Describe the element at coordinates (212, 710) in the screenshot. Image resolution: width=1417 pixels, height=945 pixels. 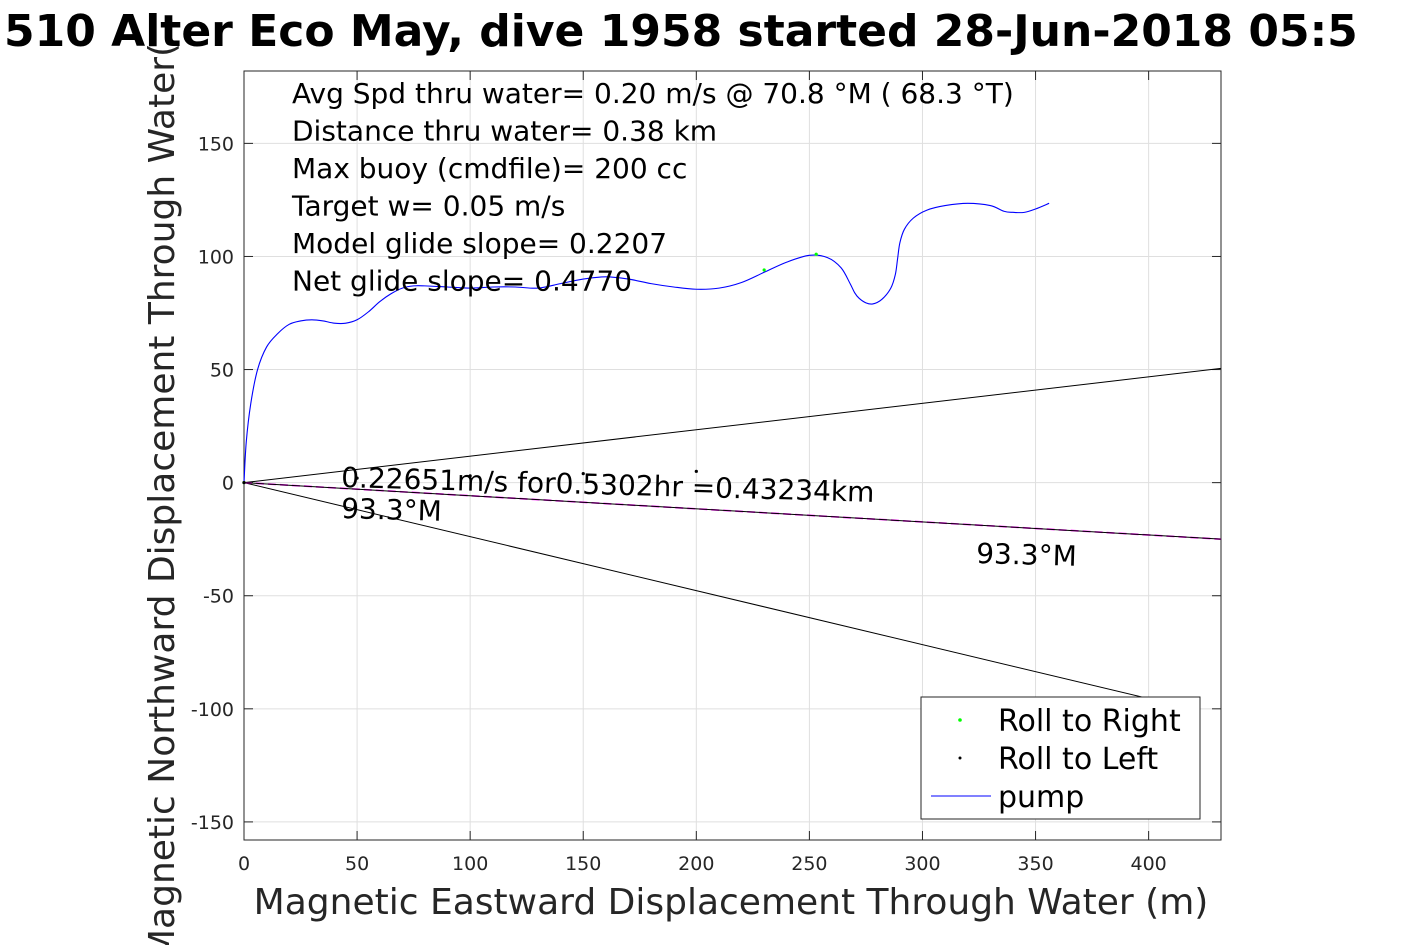
I see `y-tick-label: -100` at that location.